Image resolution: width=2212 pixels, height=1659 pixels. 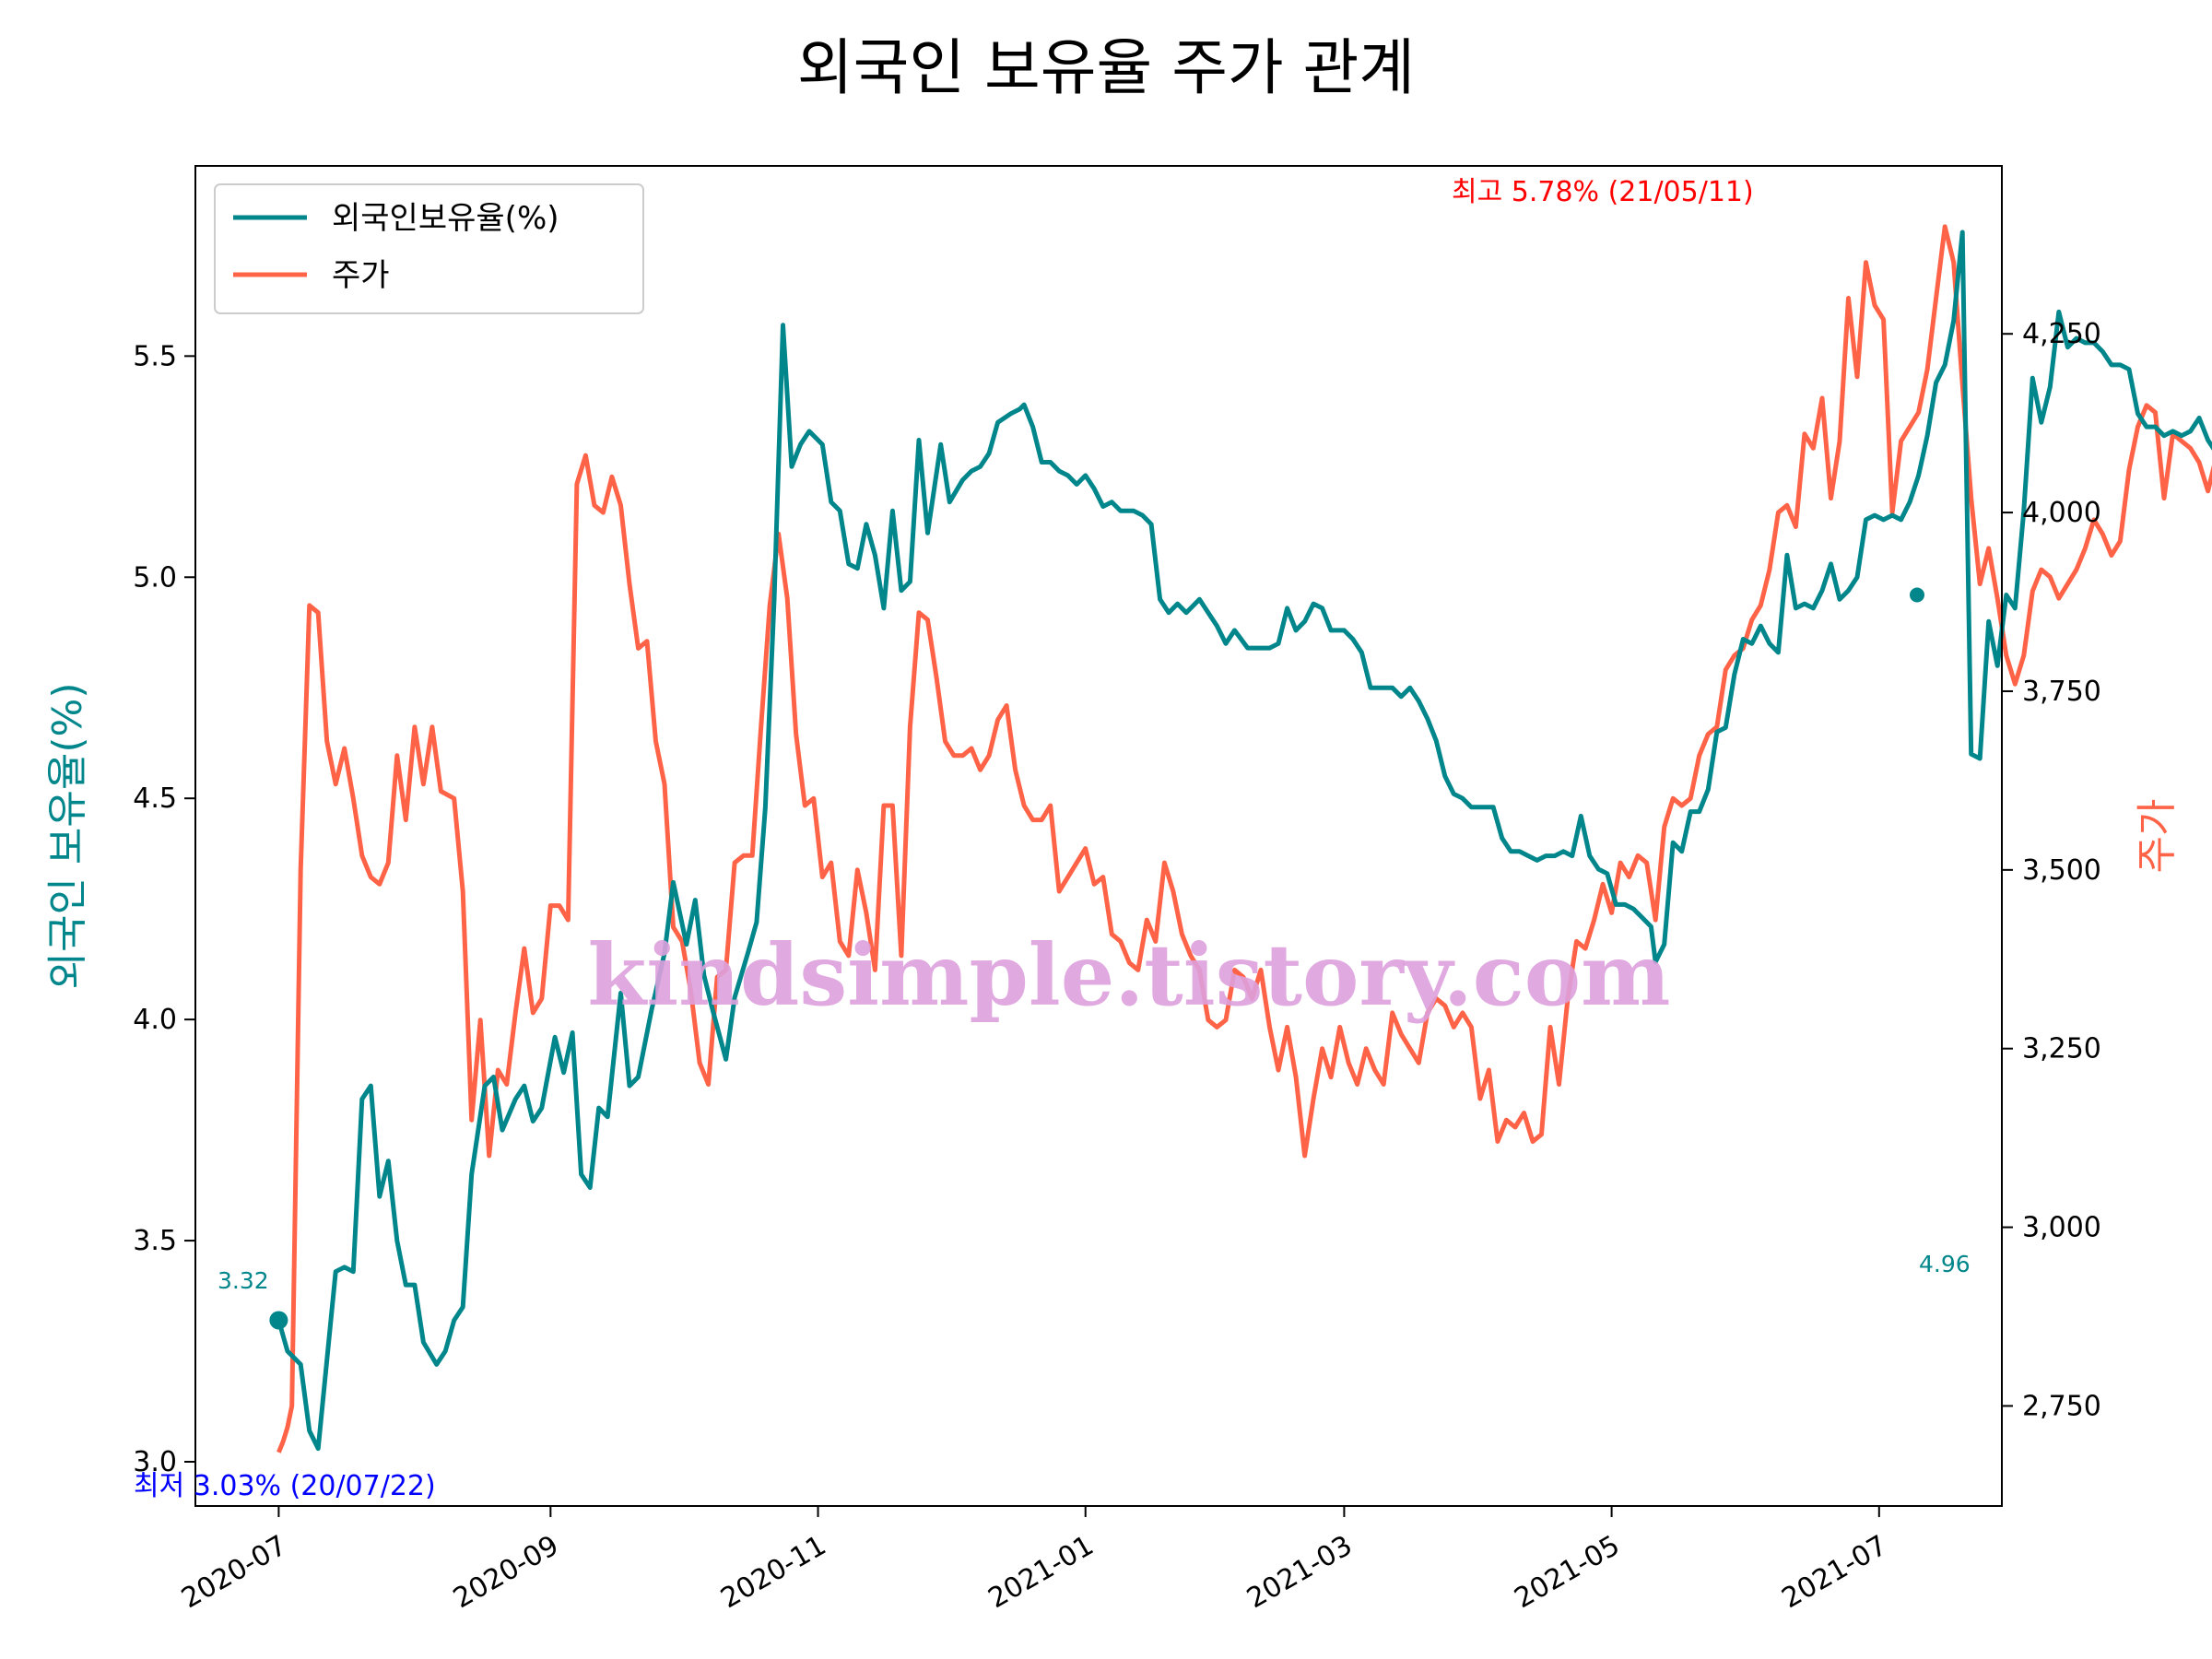 I want to click on end-value-label: 4.96, so click(x=1945, y=1264).